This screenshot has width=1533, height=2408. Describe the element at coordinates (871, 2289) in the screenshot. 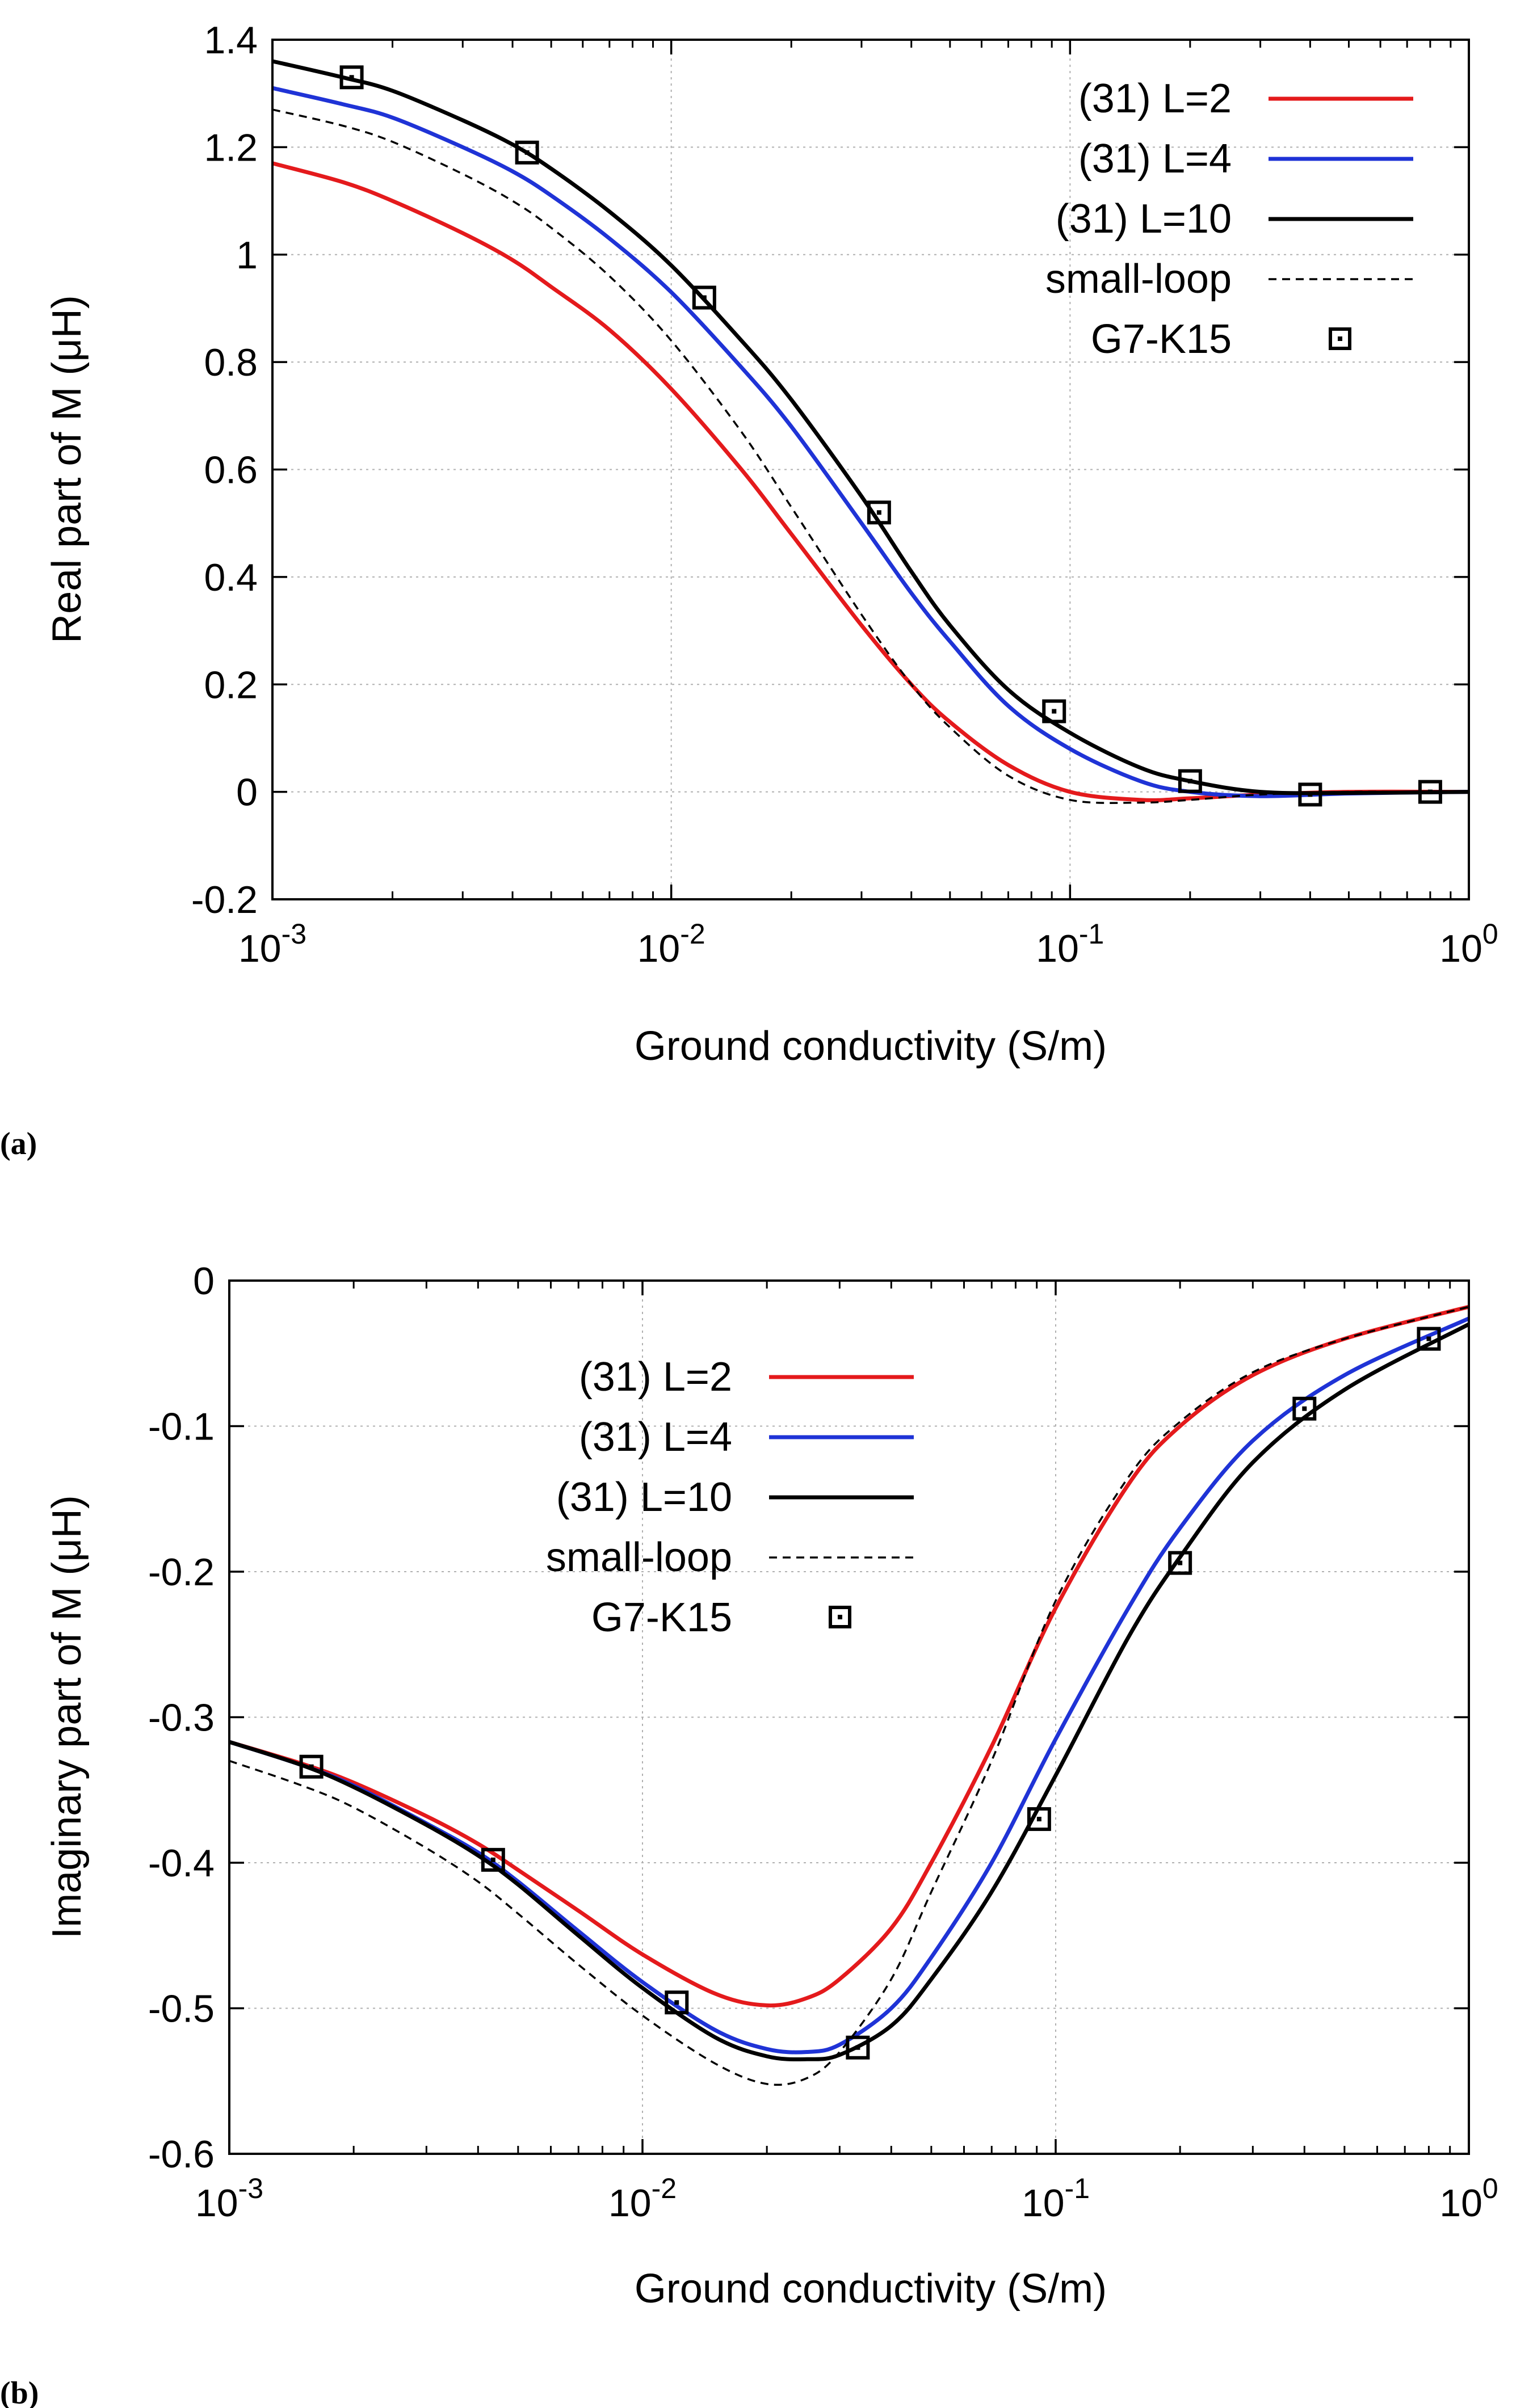

I see `x-axis-label-b: Ground conductivity (S/m)` at that location.